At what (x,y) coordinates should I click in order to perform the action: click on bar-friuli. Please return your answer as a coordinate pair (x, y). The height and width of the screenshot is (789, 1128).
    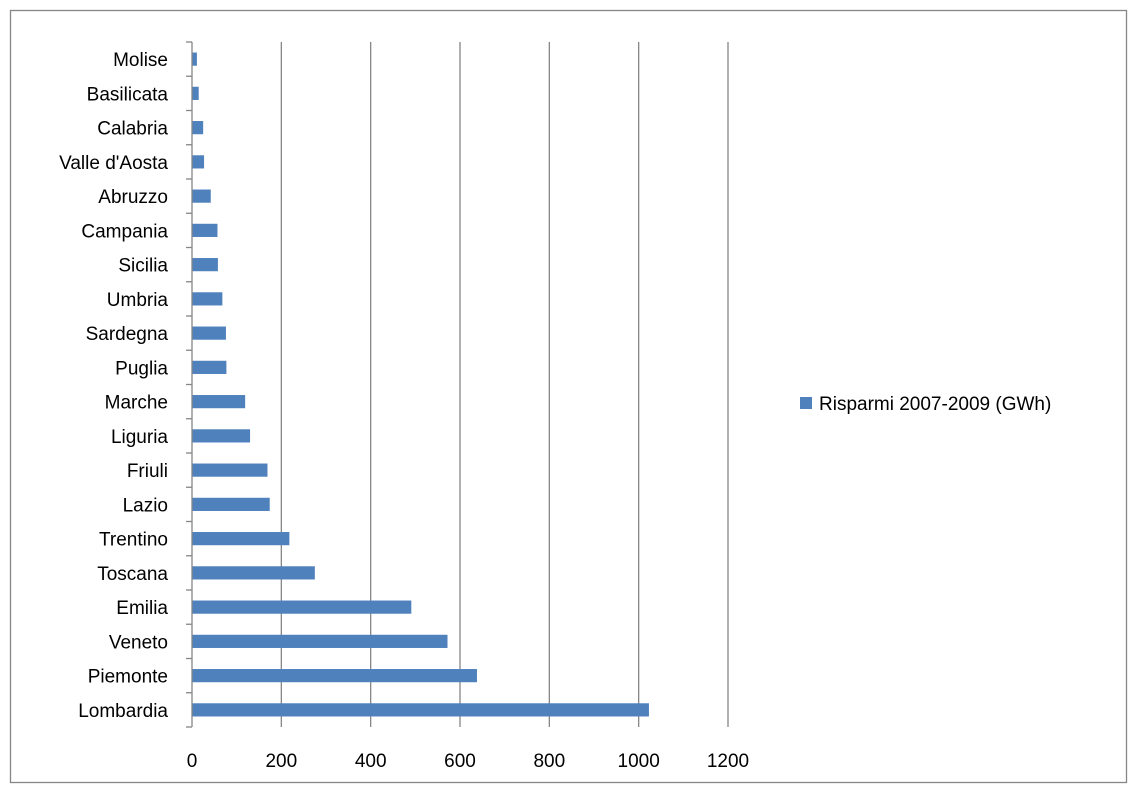
    Looking at the image, I should click on (230, 470).